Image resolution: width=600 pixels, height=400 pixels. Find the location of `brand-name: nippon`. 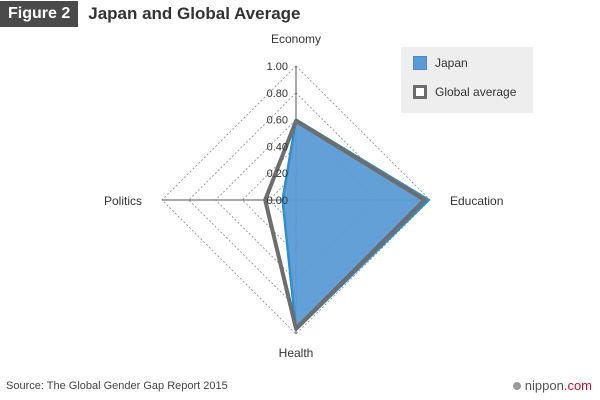

brand-name: nippon is located at coordinates (544, 385).